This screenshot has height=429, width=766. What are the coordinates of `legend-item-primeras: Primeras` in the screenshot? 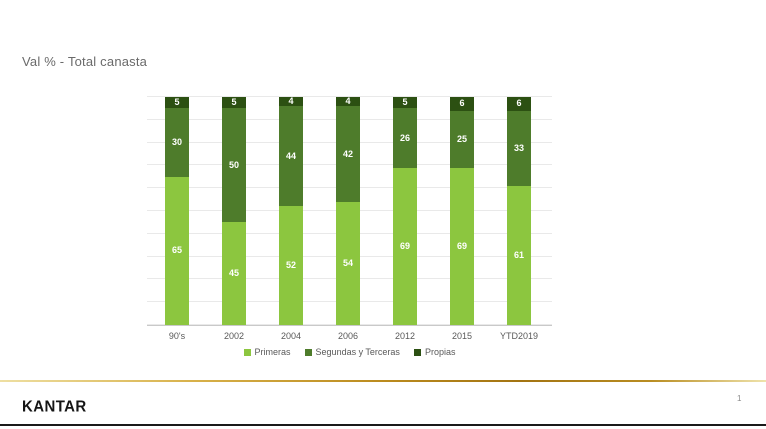 It's located at (267, 352).